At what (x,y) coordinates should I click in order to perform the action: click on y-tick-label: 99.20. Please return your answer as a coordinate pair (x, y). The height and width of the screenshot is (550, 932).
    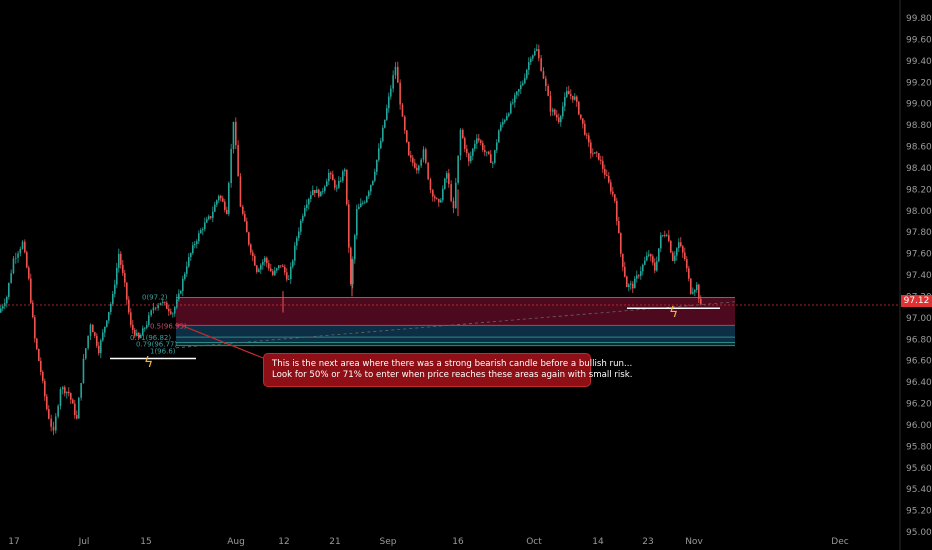
    Looking at the image, I should click on (919, 83).